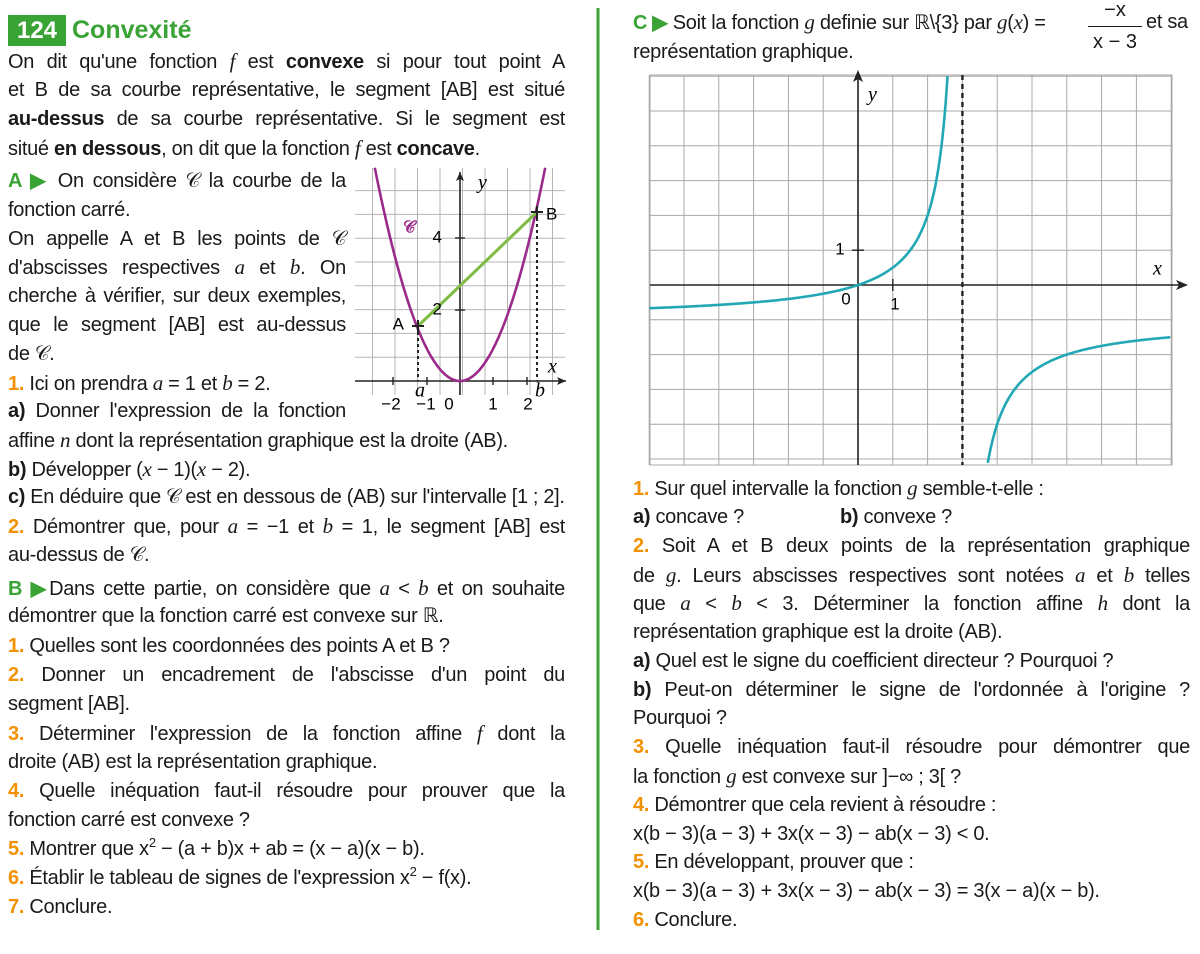 The image size is (1200, 954). I want to click on text-run: Ici on prendra, so click(88, 384).